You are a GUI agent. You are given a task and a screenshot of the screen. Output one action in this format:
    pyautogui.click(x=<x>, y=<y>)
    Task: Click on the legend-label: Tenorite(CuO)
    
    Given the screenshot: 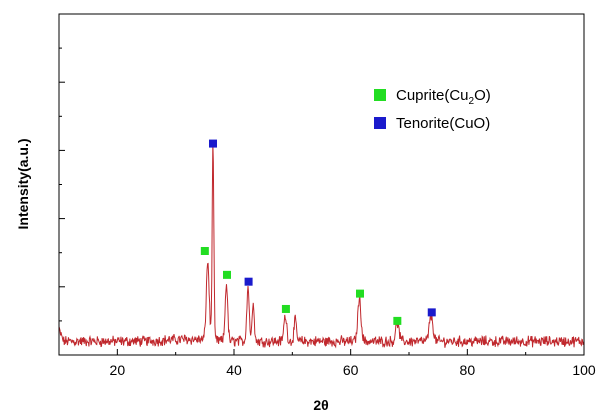 What is the action you would take?
    pyautogui.click(x=443, y=123)
    